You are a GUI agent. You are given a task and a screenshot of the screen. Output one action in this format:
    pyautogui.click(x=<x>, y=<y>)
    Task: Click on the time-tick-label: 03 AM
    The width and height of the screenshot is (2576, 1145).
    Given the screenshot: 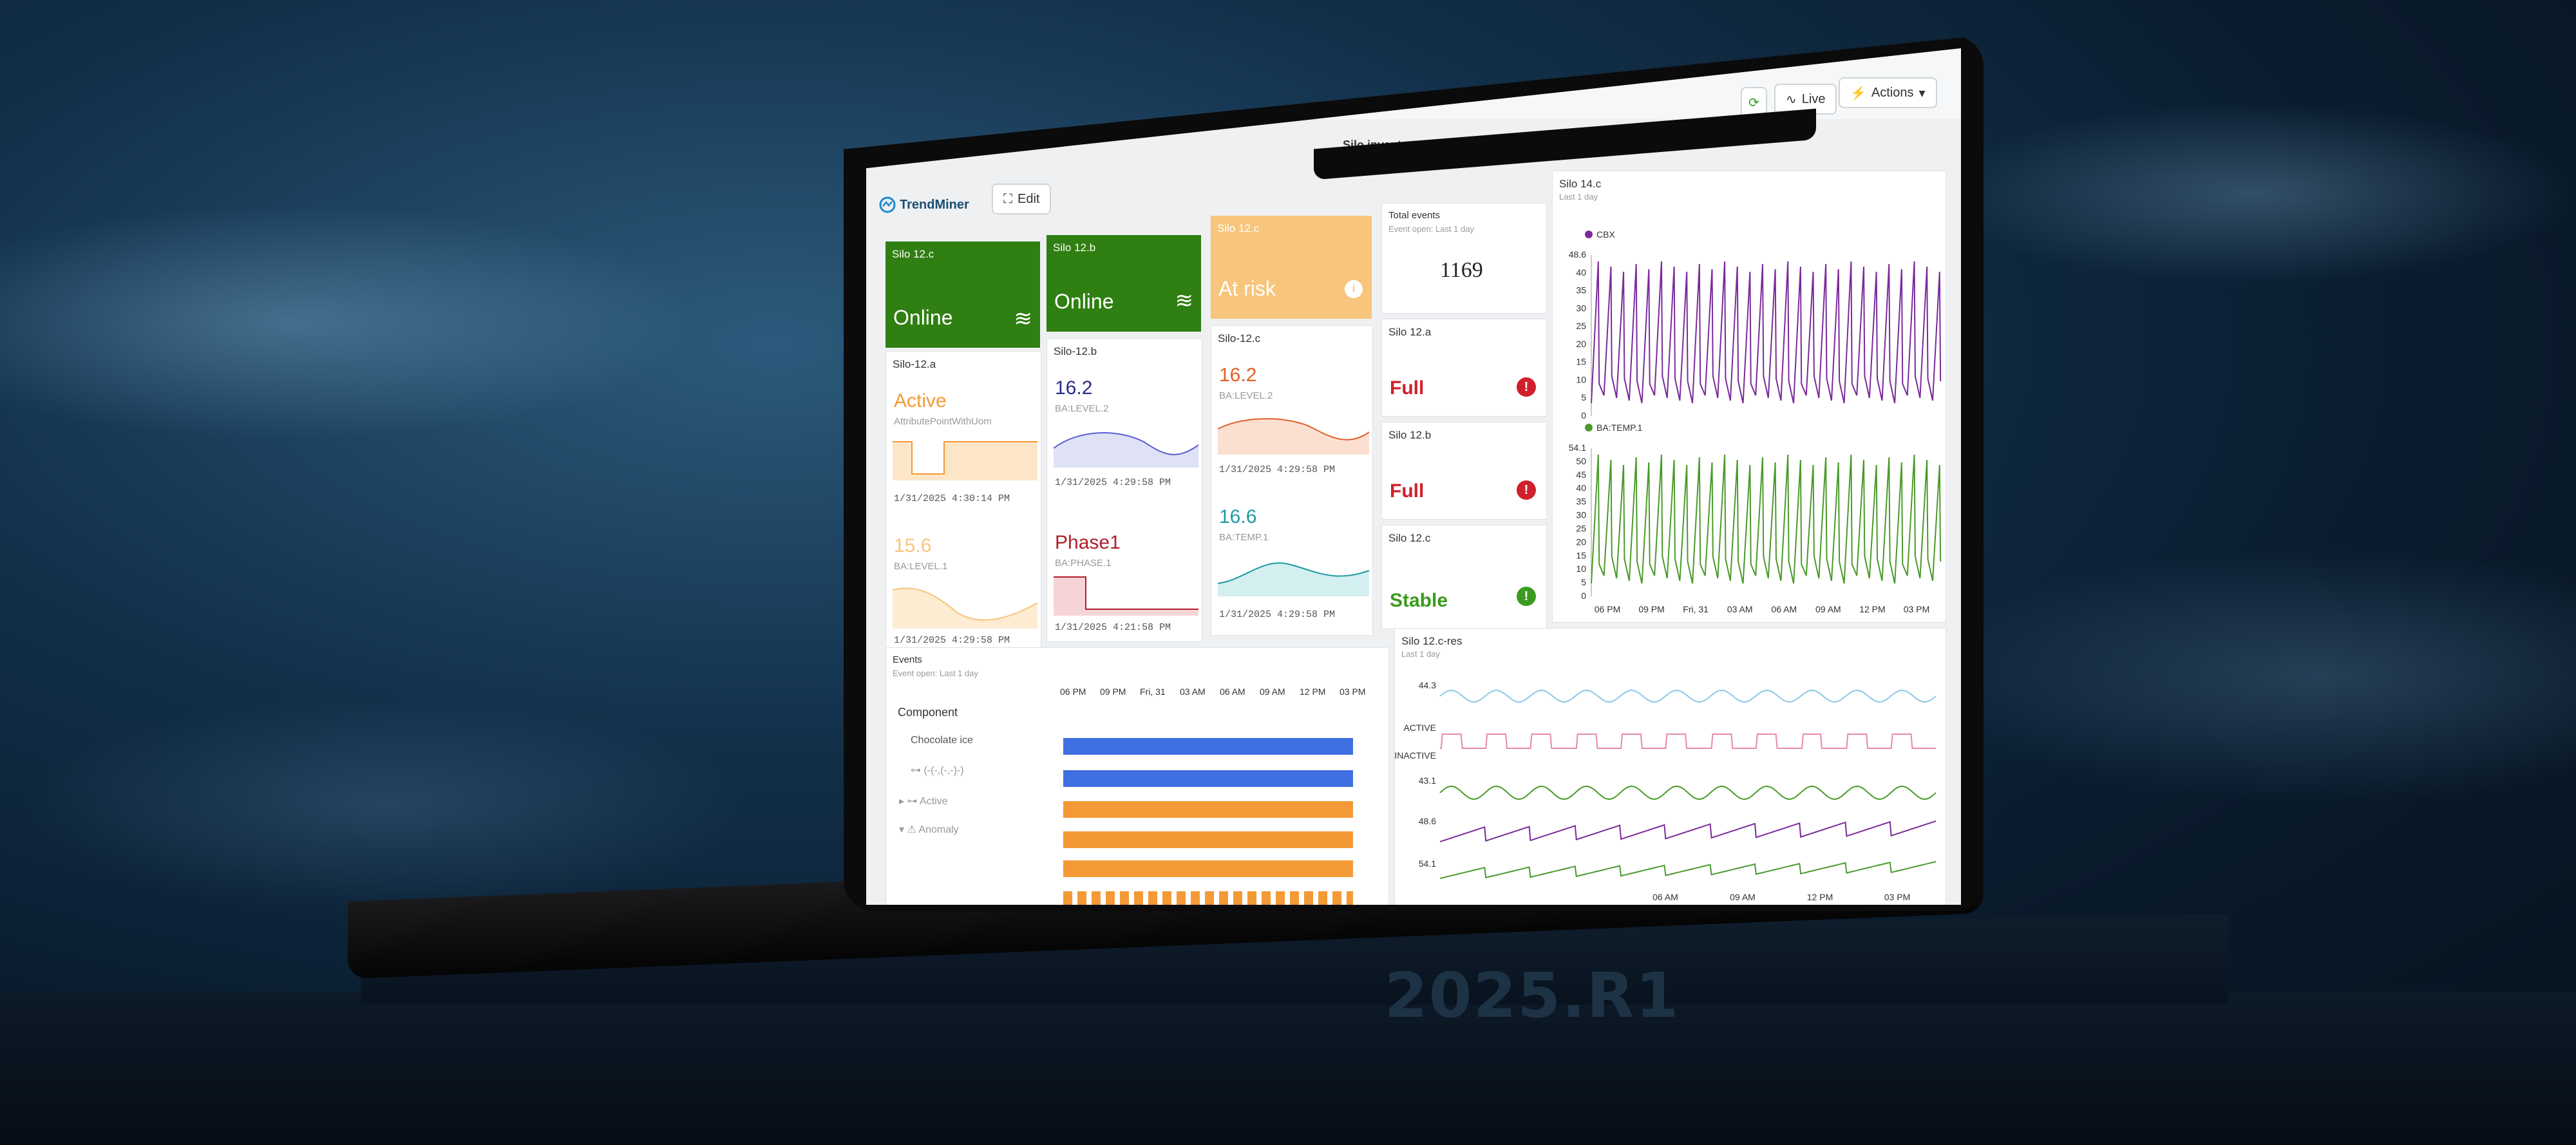 What is the action you would take?
    pyautogui.click(x=1193, y=691)
    